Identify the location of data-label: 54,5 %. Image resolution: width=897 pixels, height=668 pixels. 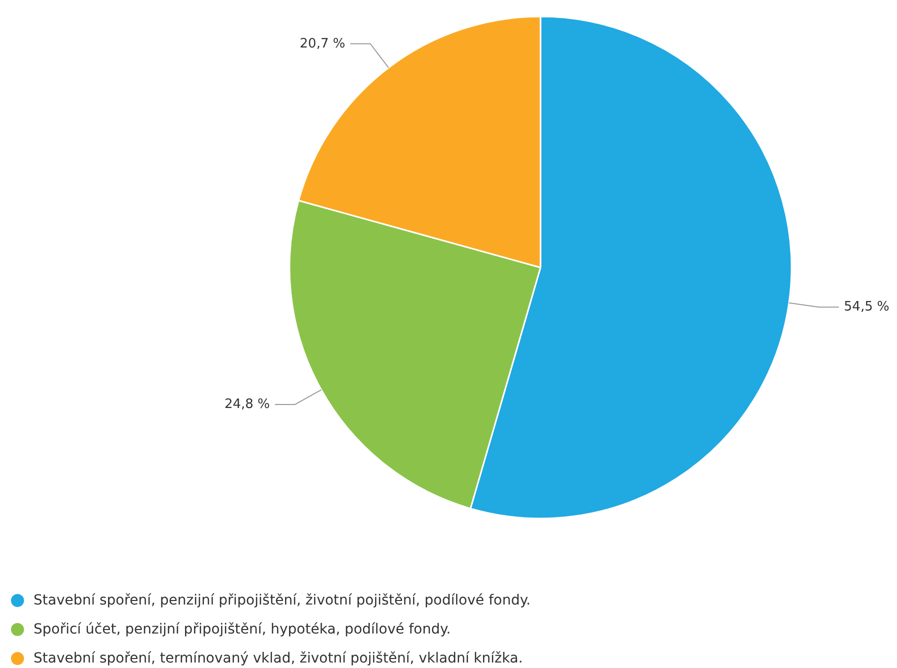
(867, 307).